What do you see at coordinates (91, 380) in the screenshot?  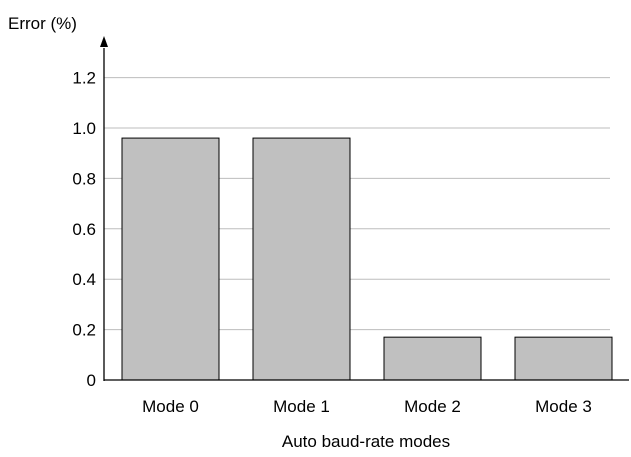 I see `y-tick-label: 0` at bounding box center [91, 380].